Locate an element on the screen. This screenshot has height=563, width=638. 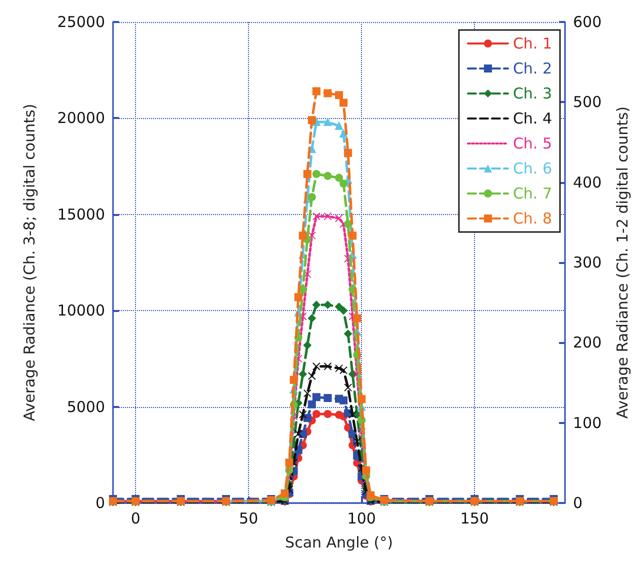
y-tick-label: 10000 is located at coordinates (81, 311).